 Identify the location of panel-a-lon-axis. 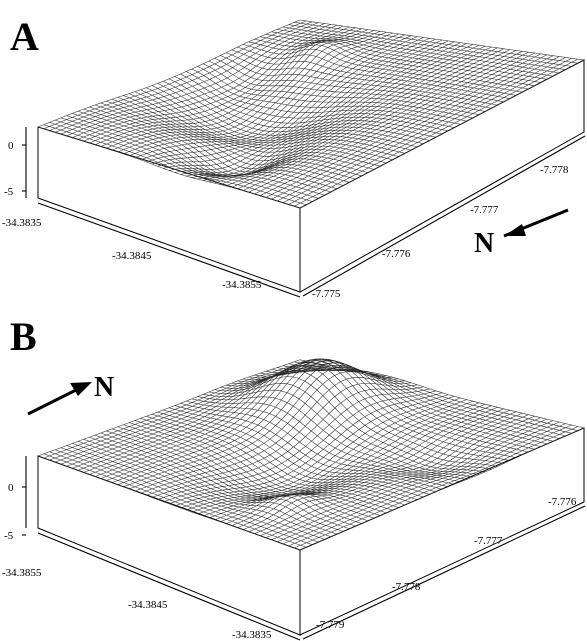
(169, 250).